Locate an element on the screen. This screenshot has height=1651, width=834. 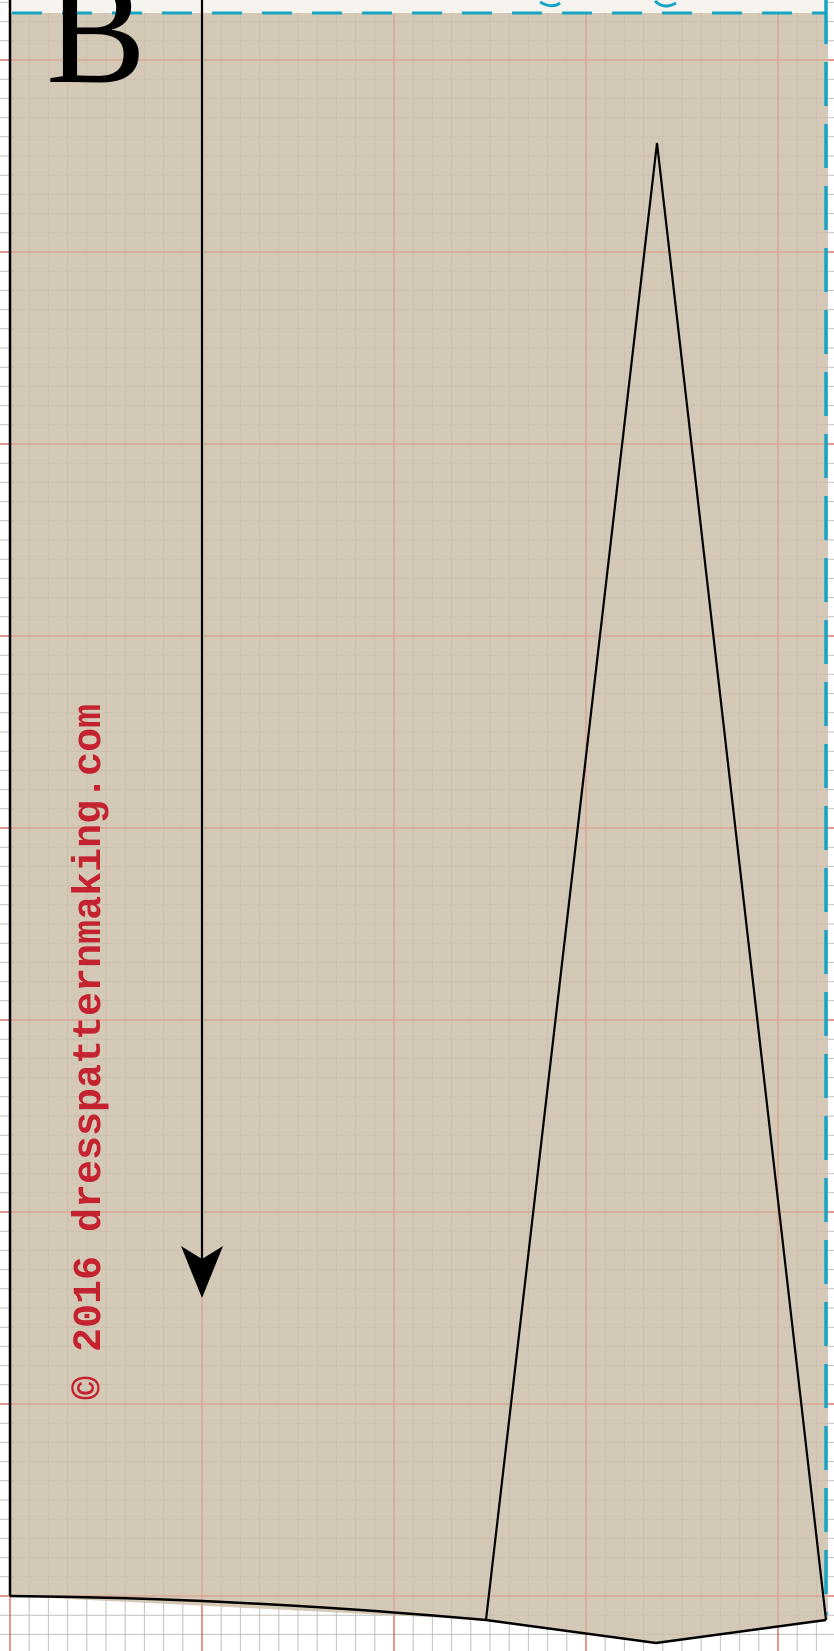
grainline-arrowhead is located at coordinates (202, 1272).